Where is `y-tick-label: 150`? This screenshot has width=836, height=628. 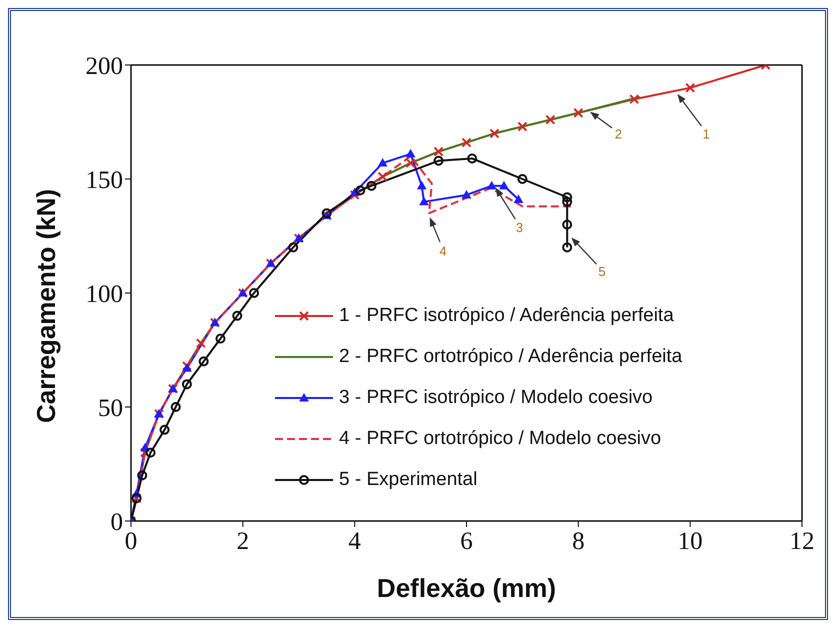
y-tick-label: 150 is located at coordinates (104, 180).